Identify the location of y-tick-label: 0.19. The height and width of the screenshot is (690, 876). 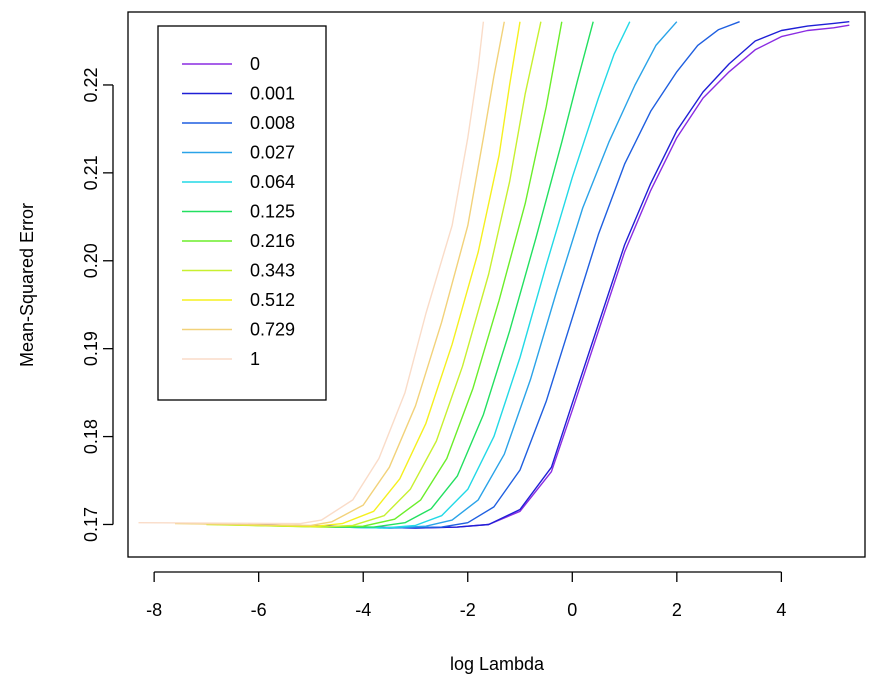
(91, 348).